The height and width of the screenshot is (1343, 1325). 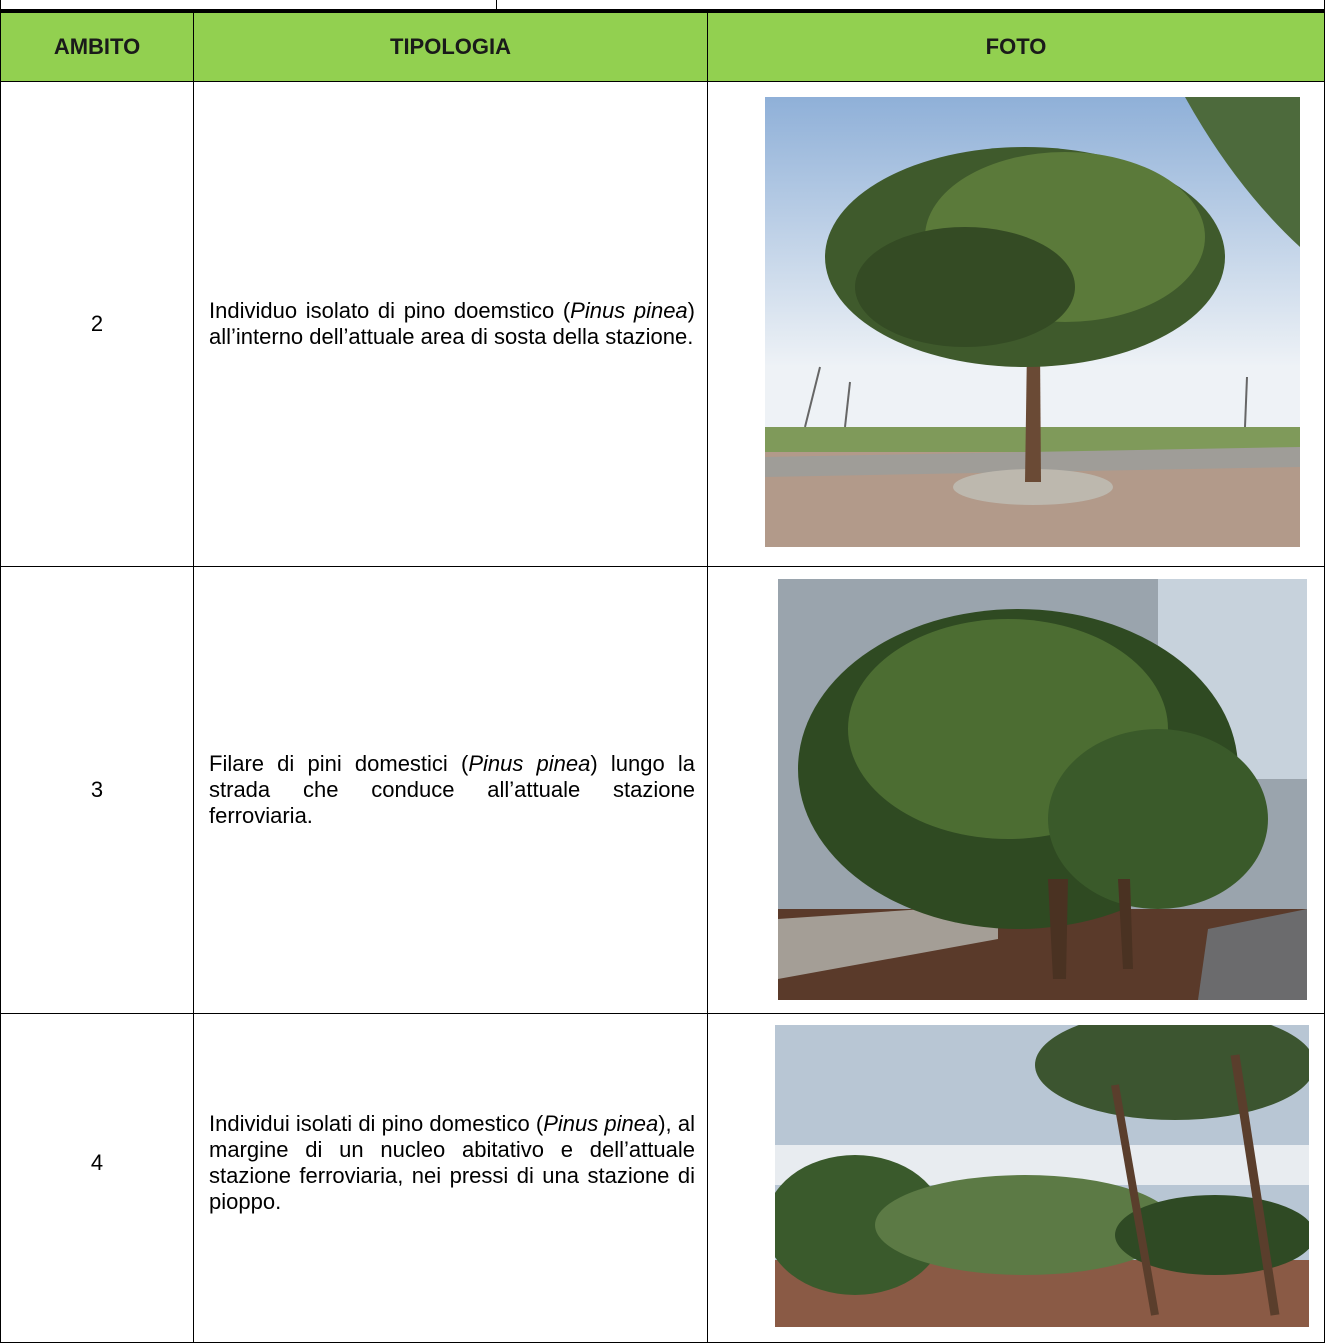 I want to click on ambito: 3, so click(x=97, y=789).